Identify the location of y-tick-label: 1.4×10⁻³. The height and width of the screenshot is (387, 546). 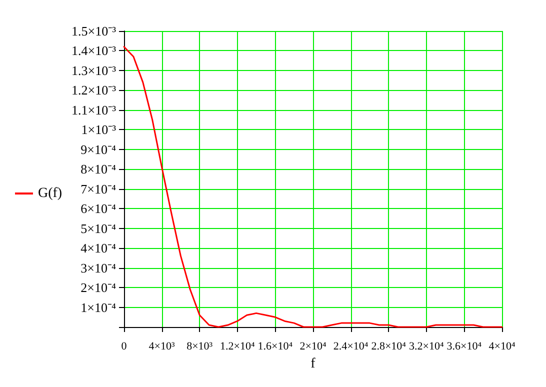
(94, 50).